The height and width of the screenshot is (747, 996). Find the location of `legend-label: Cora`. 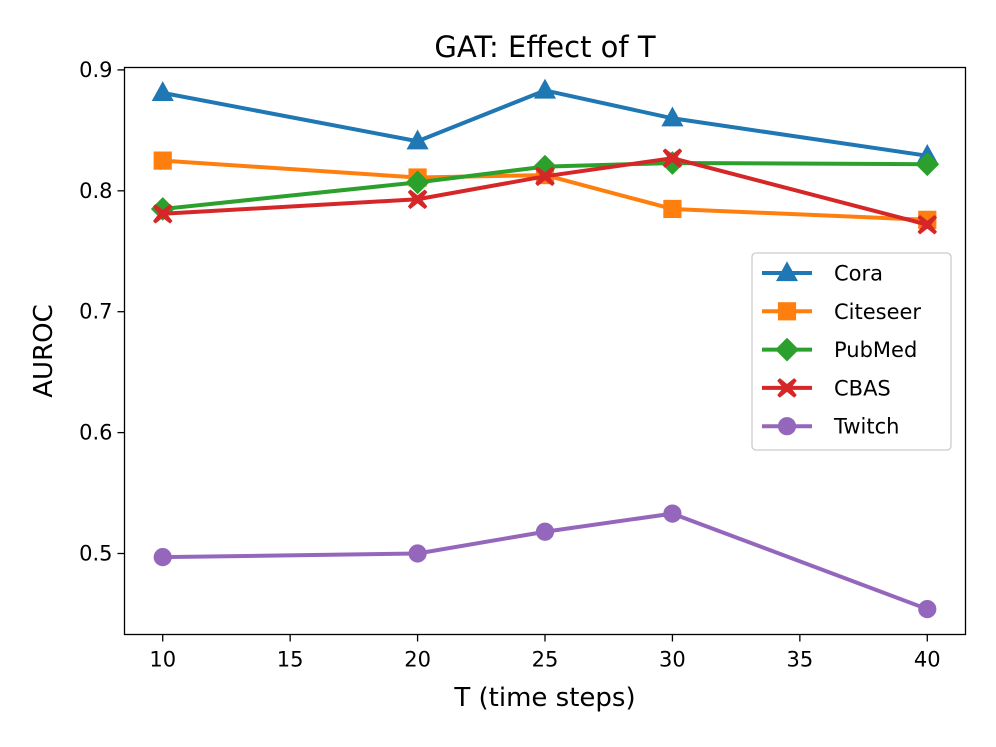

legend-label: Cora is located at coordinates (858, 274).